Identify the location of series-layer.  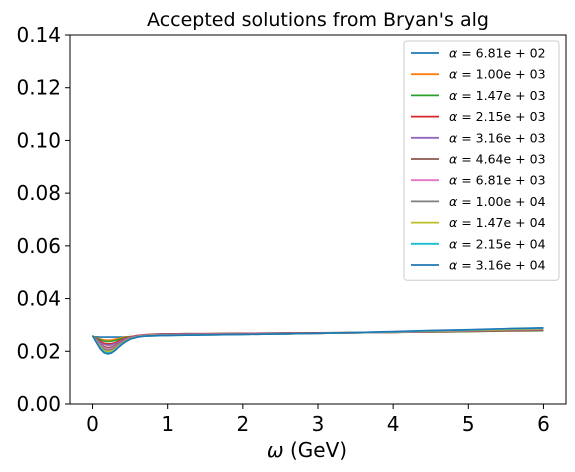
(317, 341).